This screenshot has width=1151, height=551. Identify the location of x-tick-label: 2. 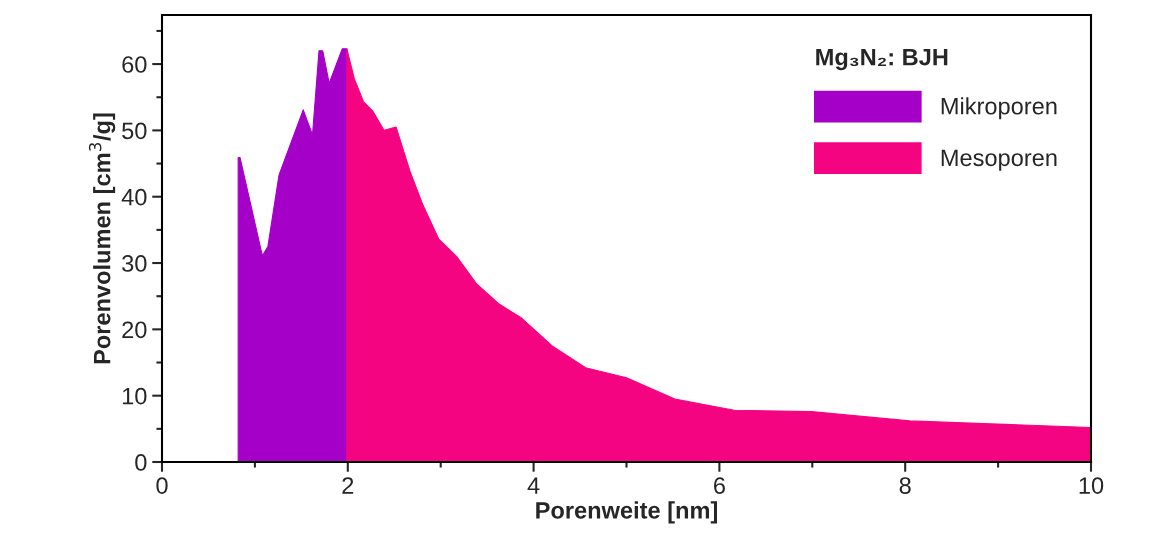
(348, 485).